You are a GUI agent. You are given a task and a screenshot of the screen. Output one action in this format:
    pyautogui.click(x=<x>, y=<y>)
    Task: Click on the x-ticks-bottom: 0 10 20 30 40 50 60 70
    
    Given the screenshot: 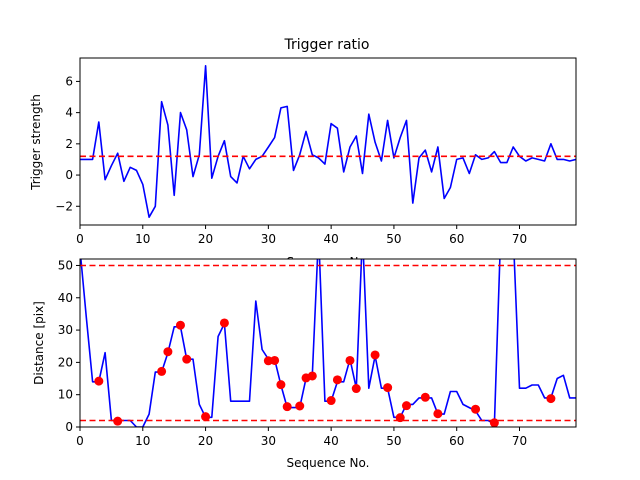 What is the action you would take?
    pyautogui.click(x=301, y=437)
    